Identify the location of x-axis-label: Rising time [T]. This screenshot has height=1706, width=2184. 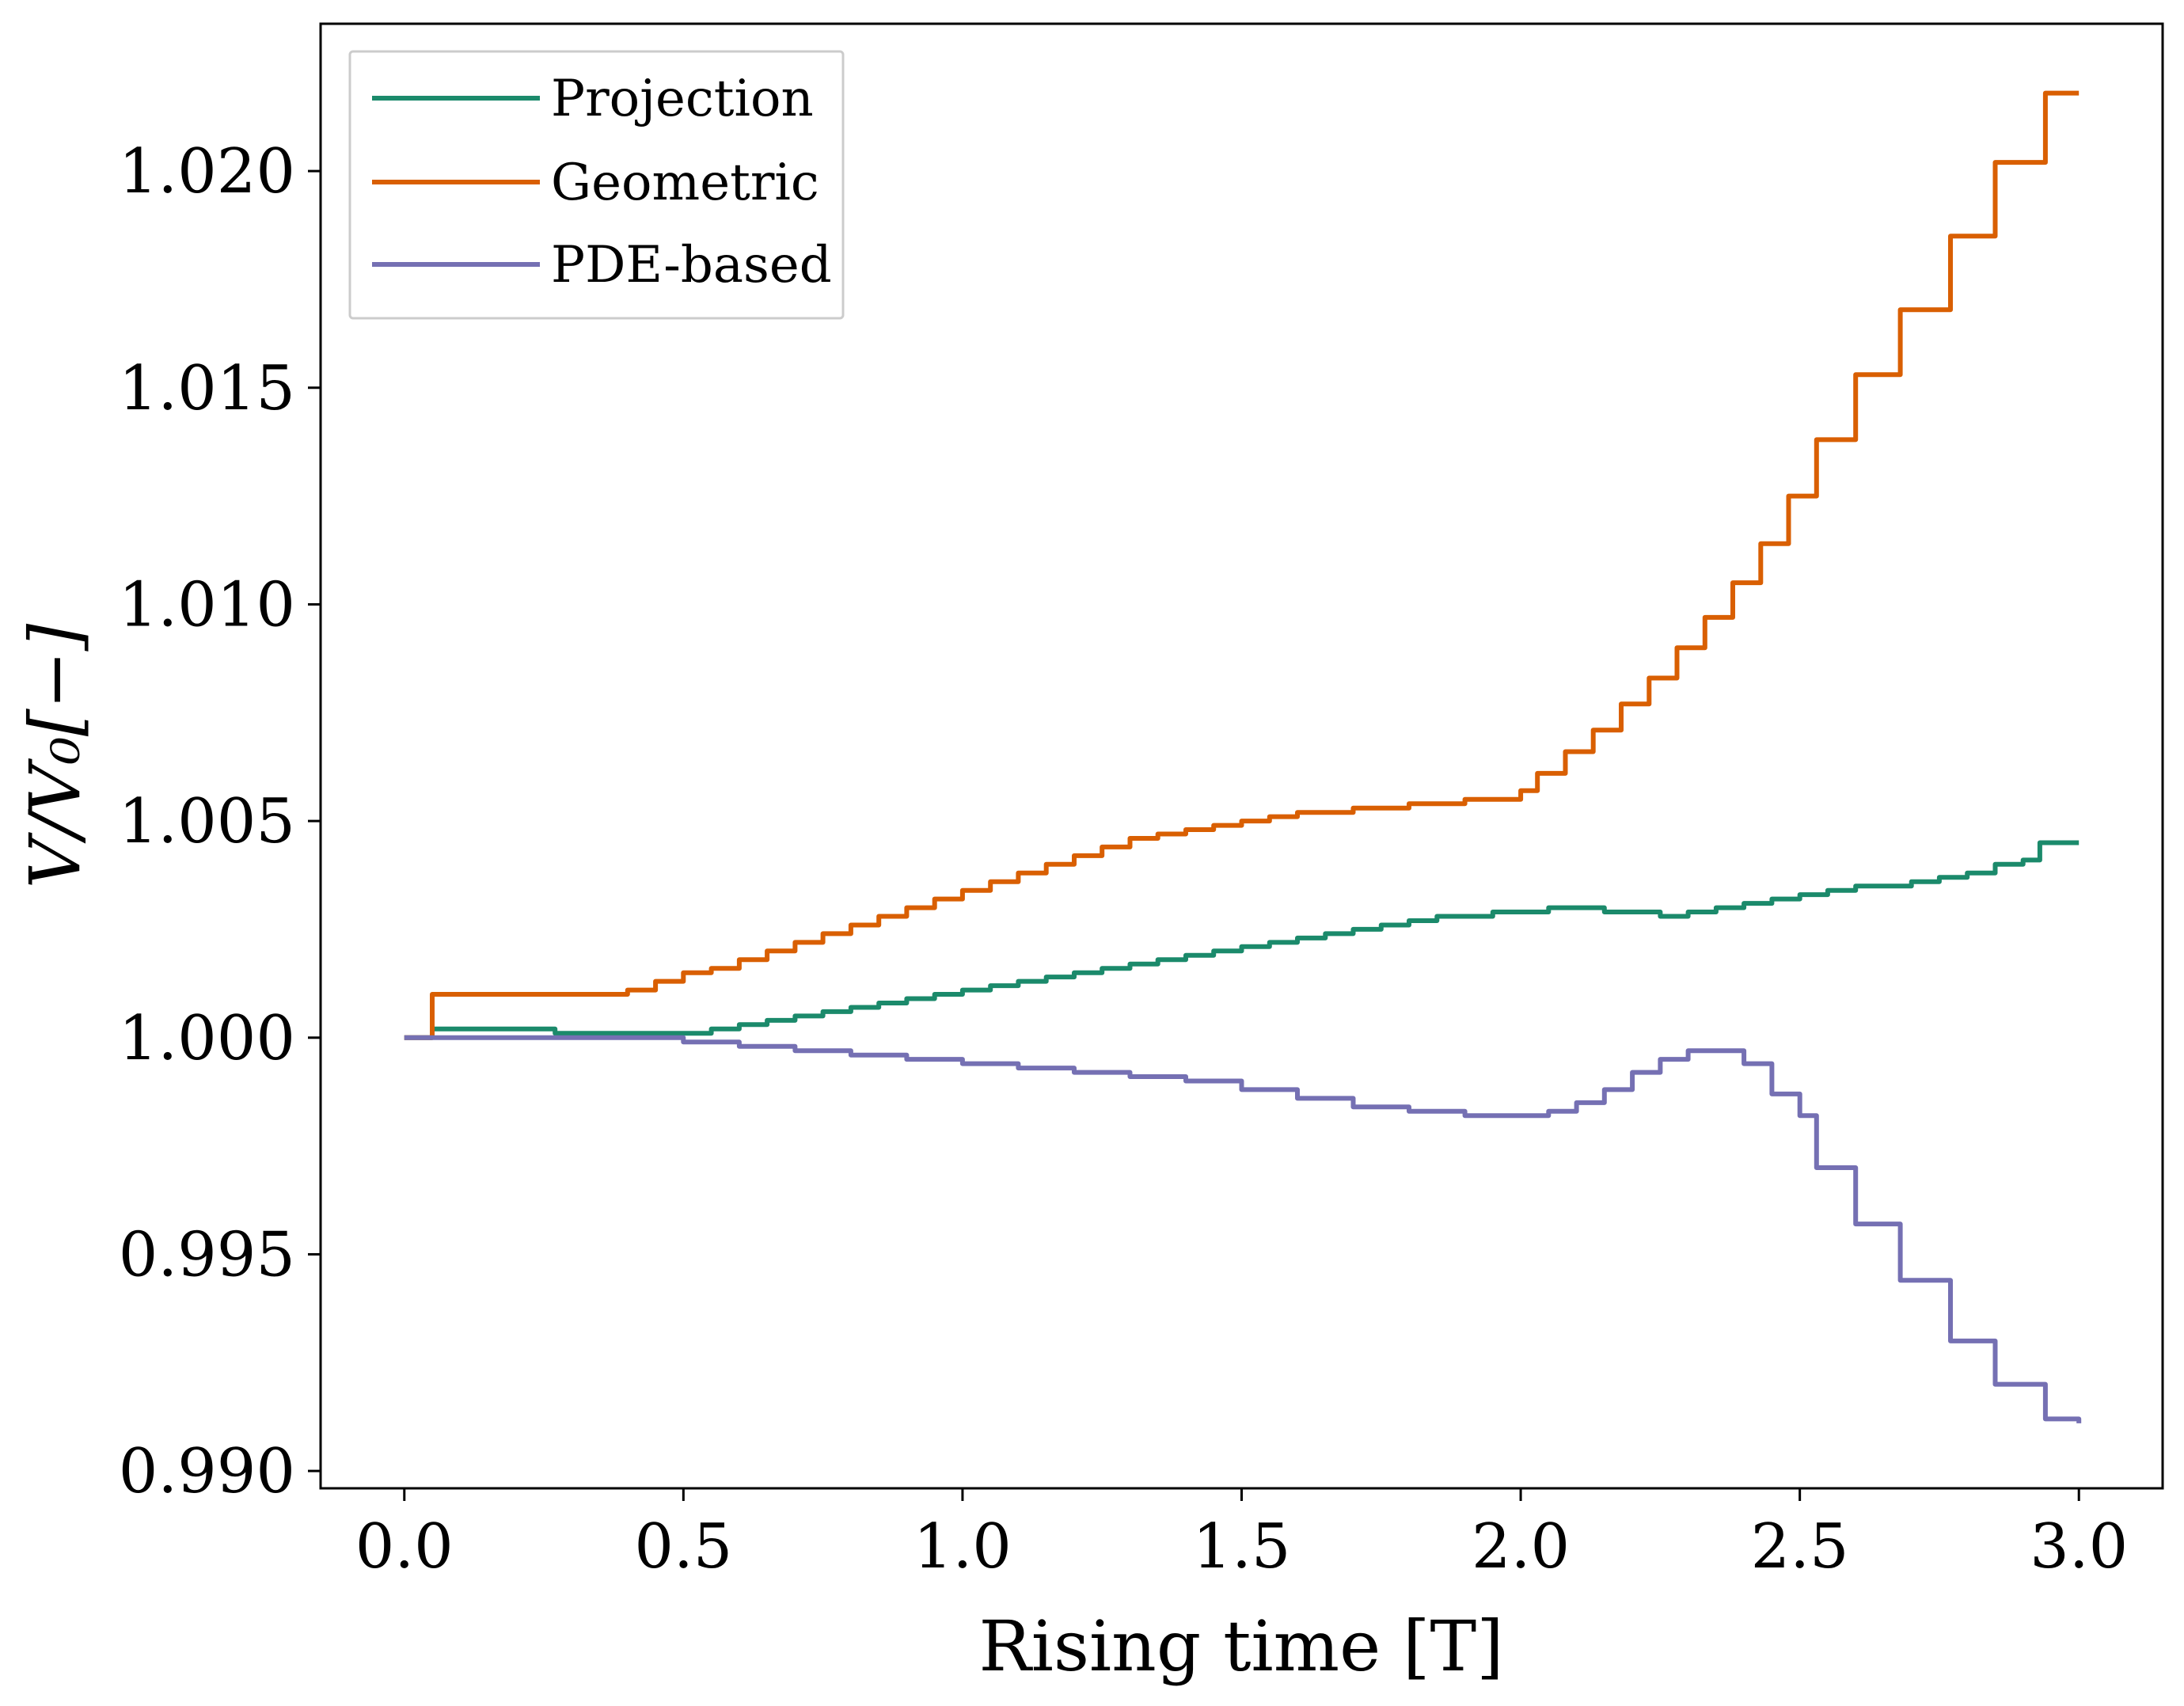
(1240, 1646).